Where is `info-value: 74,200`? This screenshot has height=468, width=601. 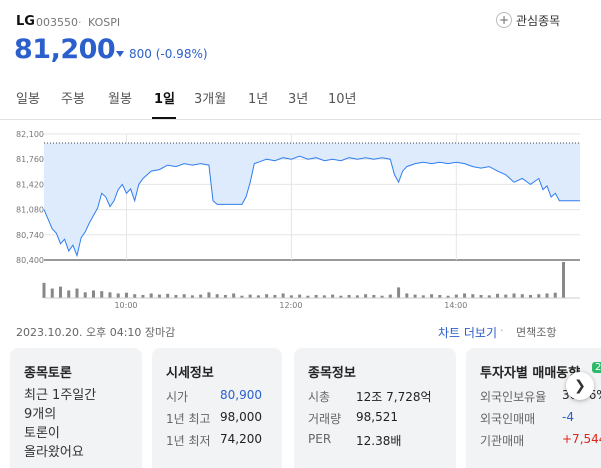
info-value: 74,200 is located at coordinates (241, 439).